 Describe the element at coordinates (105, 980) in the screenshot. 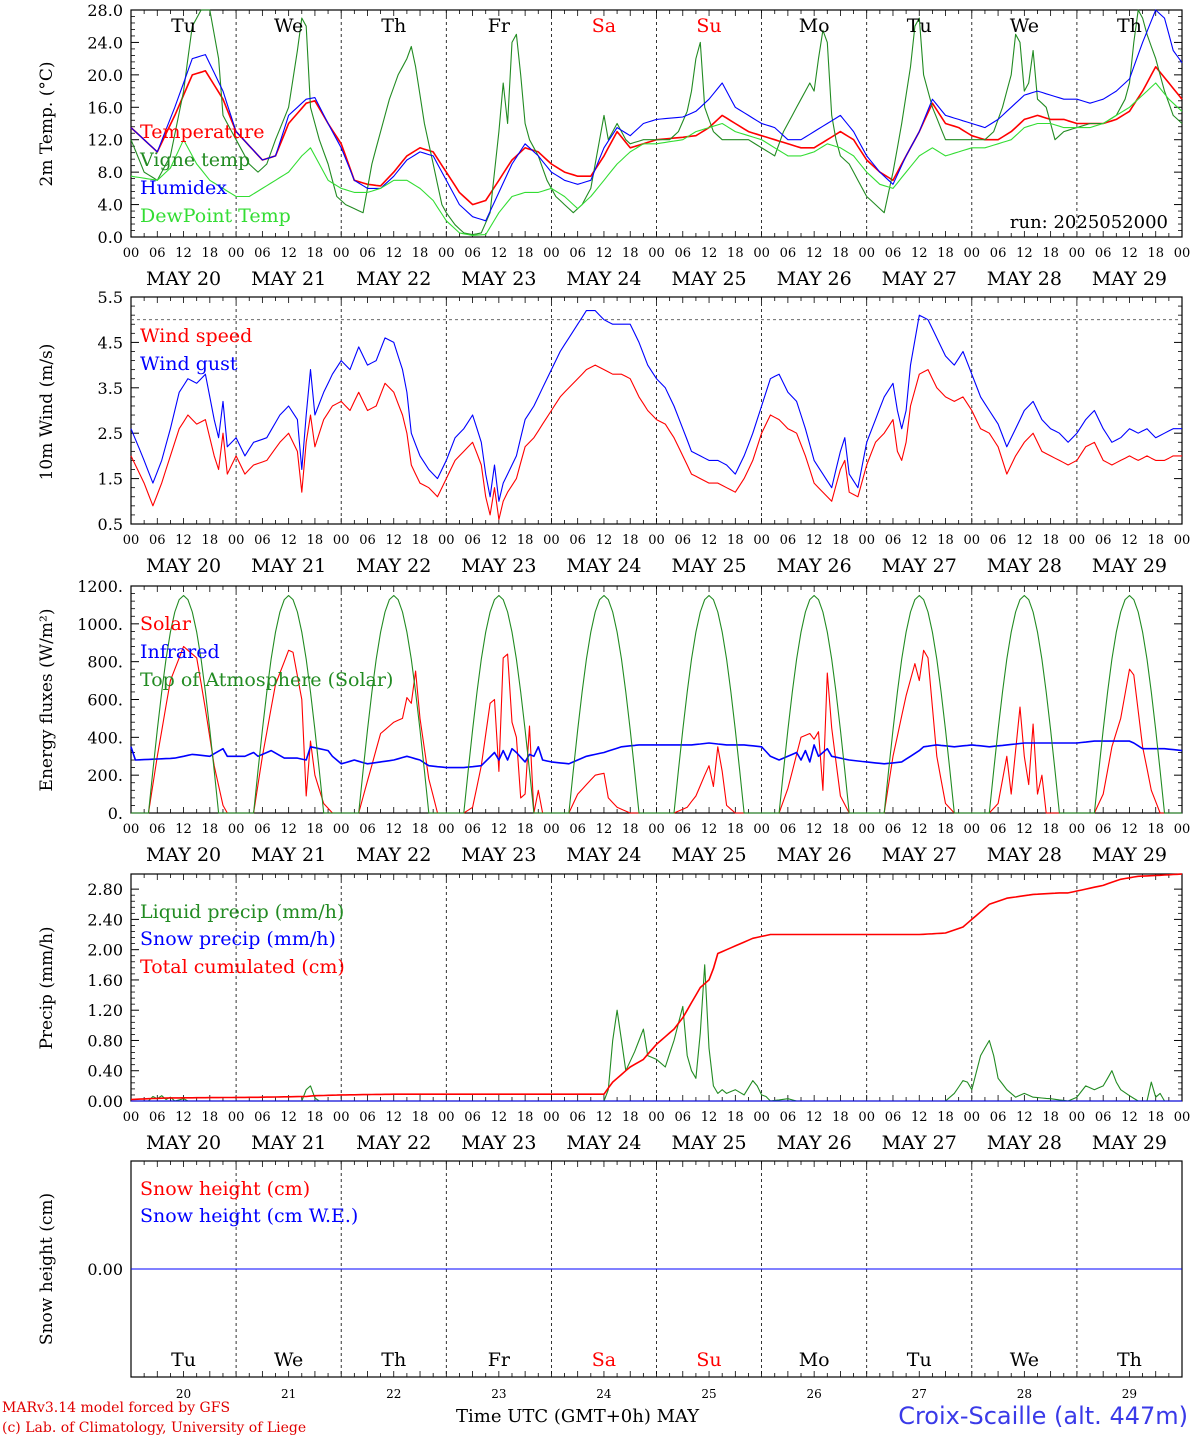

I see `y-tick-label: 1.60` at that location.